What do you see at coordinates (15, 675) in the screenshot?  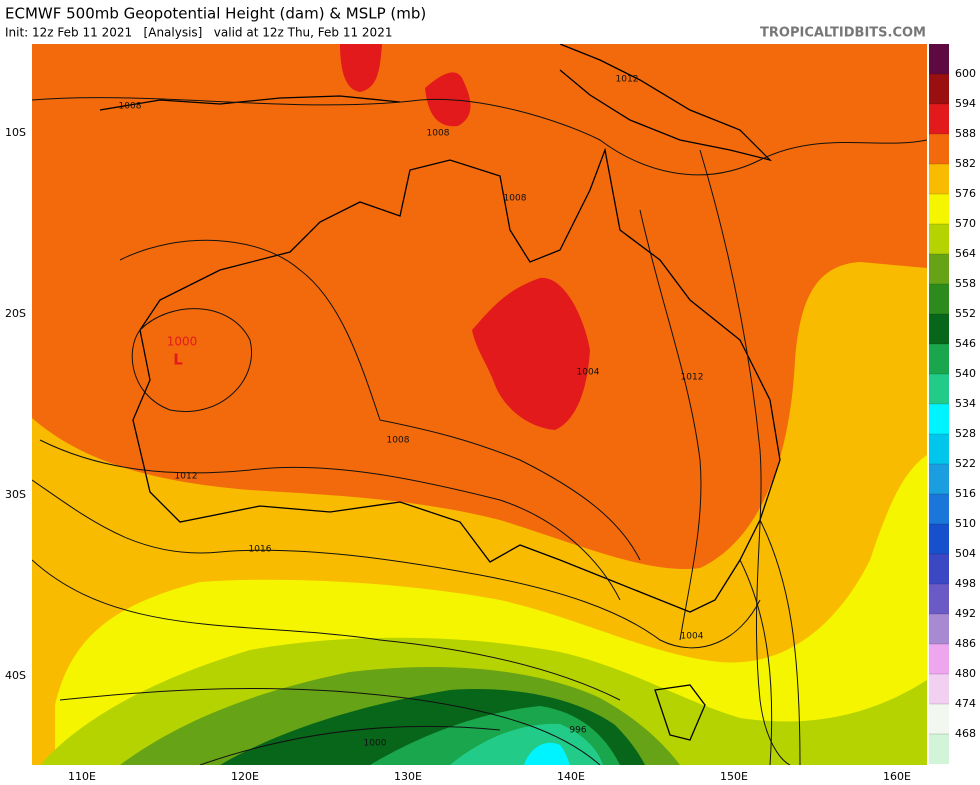 I see `lat-label: 40S` at bounding box center [15, 675].